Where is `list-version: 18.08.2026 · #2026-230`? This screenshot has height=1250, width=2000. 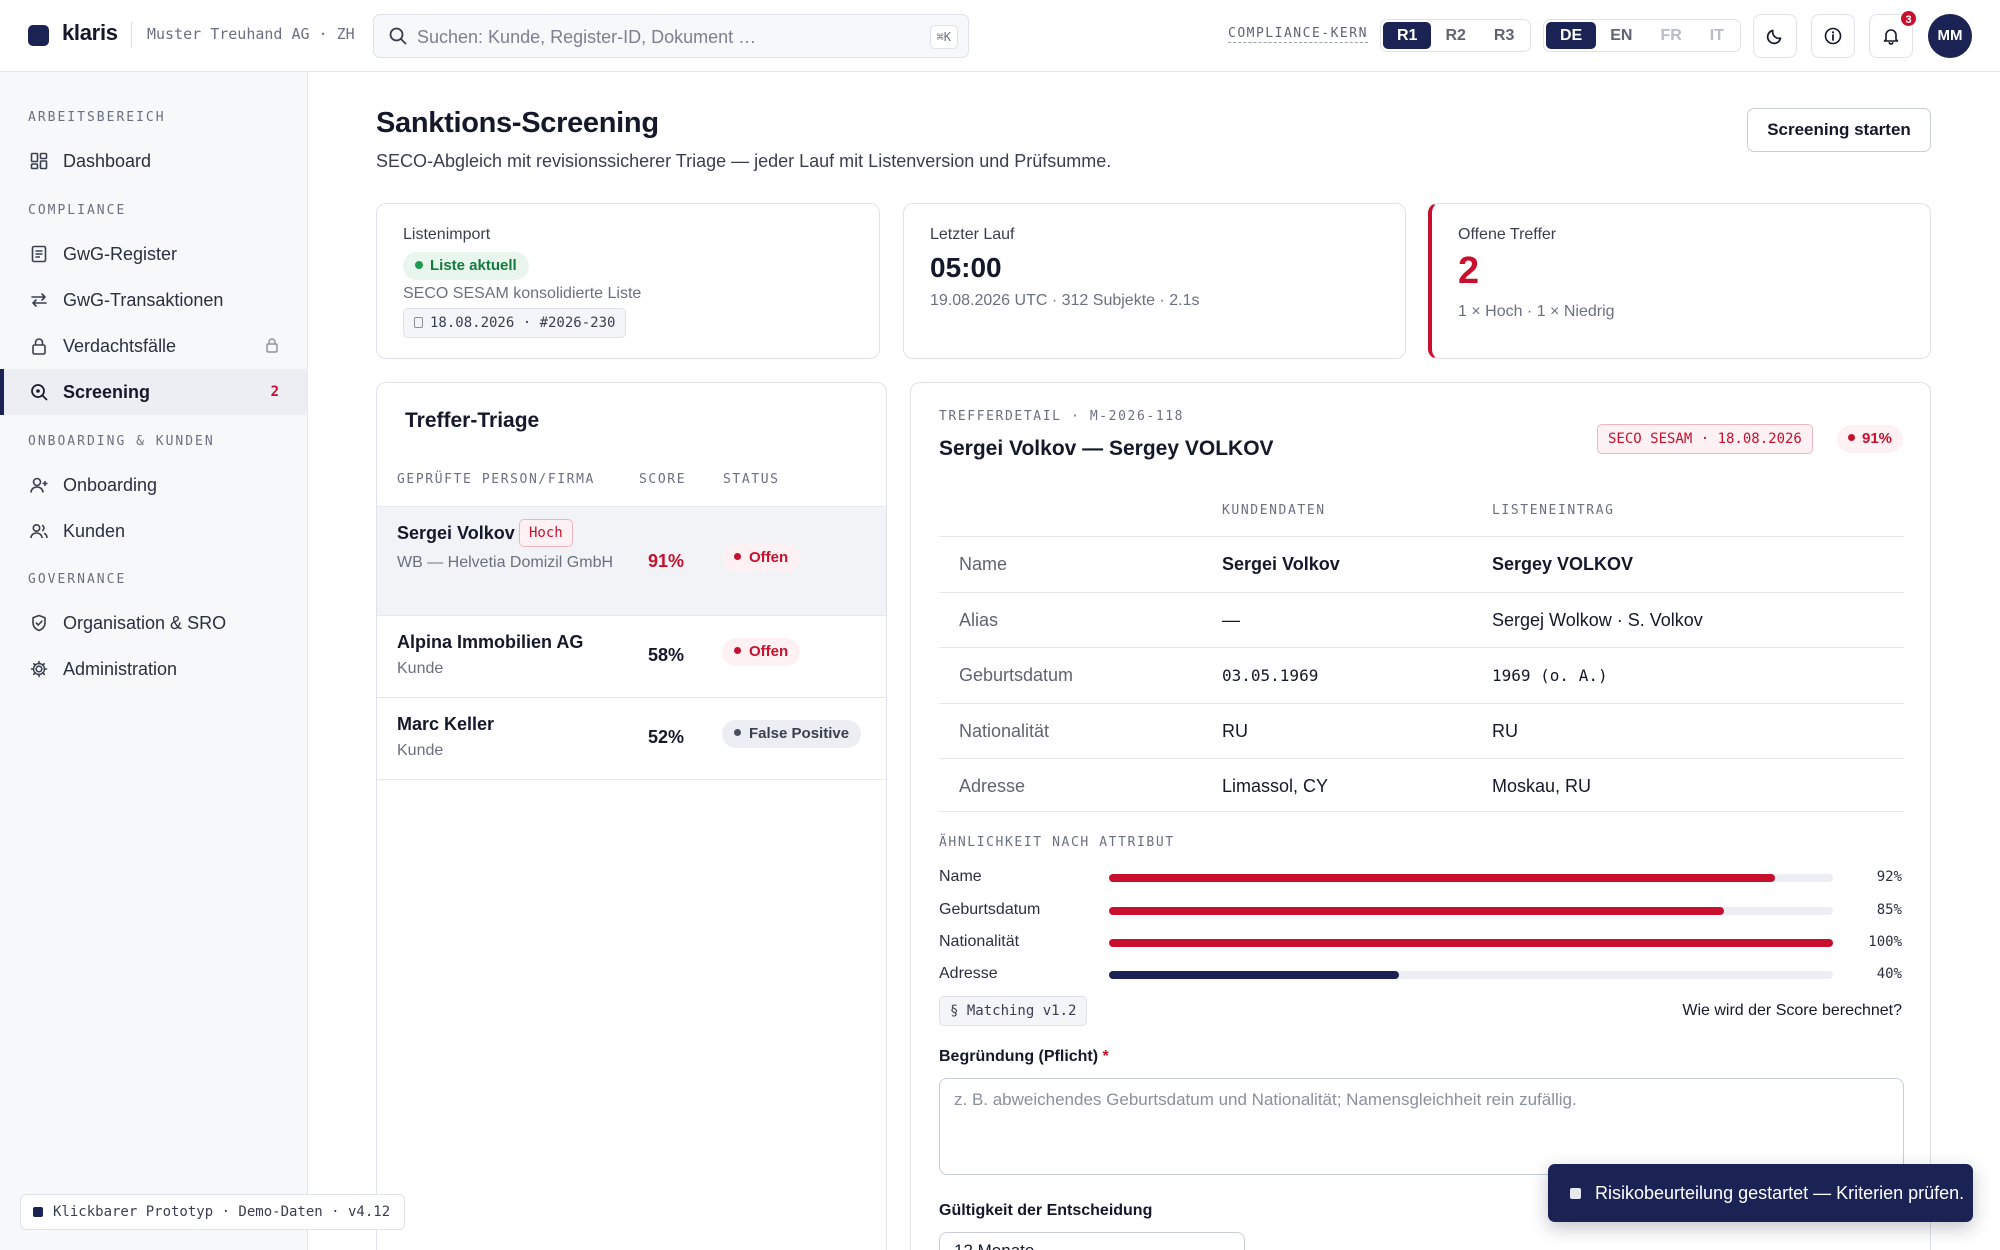
list-version: 18.08.2026 · #2026-230 is located at coordinates (523, 323).